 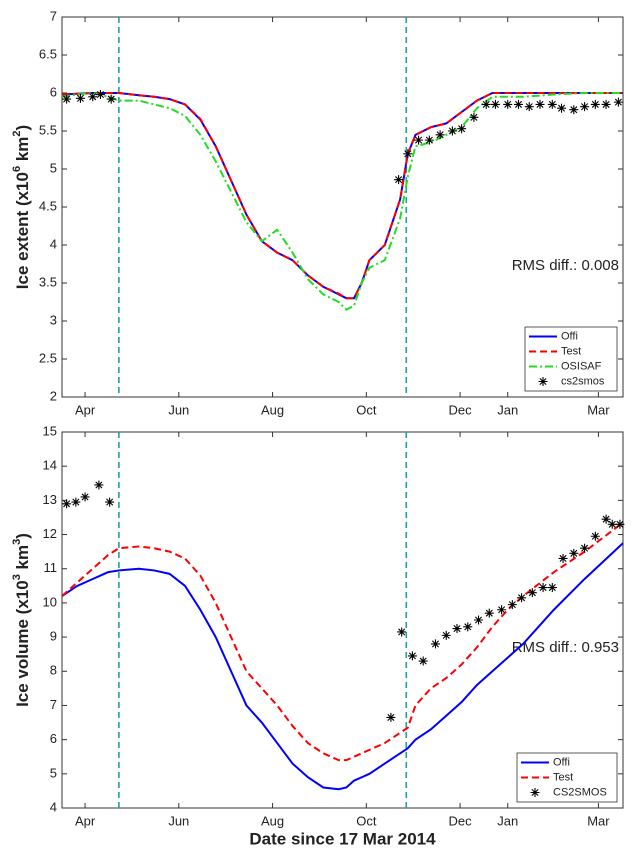 I want to click on y-tick-label: 14, so click(x=50, y=465).